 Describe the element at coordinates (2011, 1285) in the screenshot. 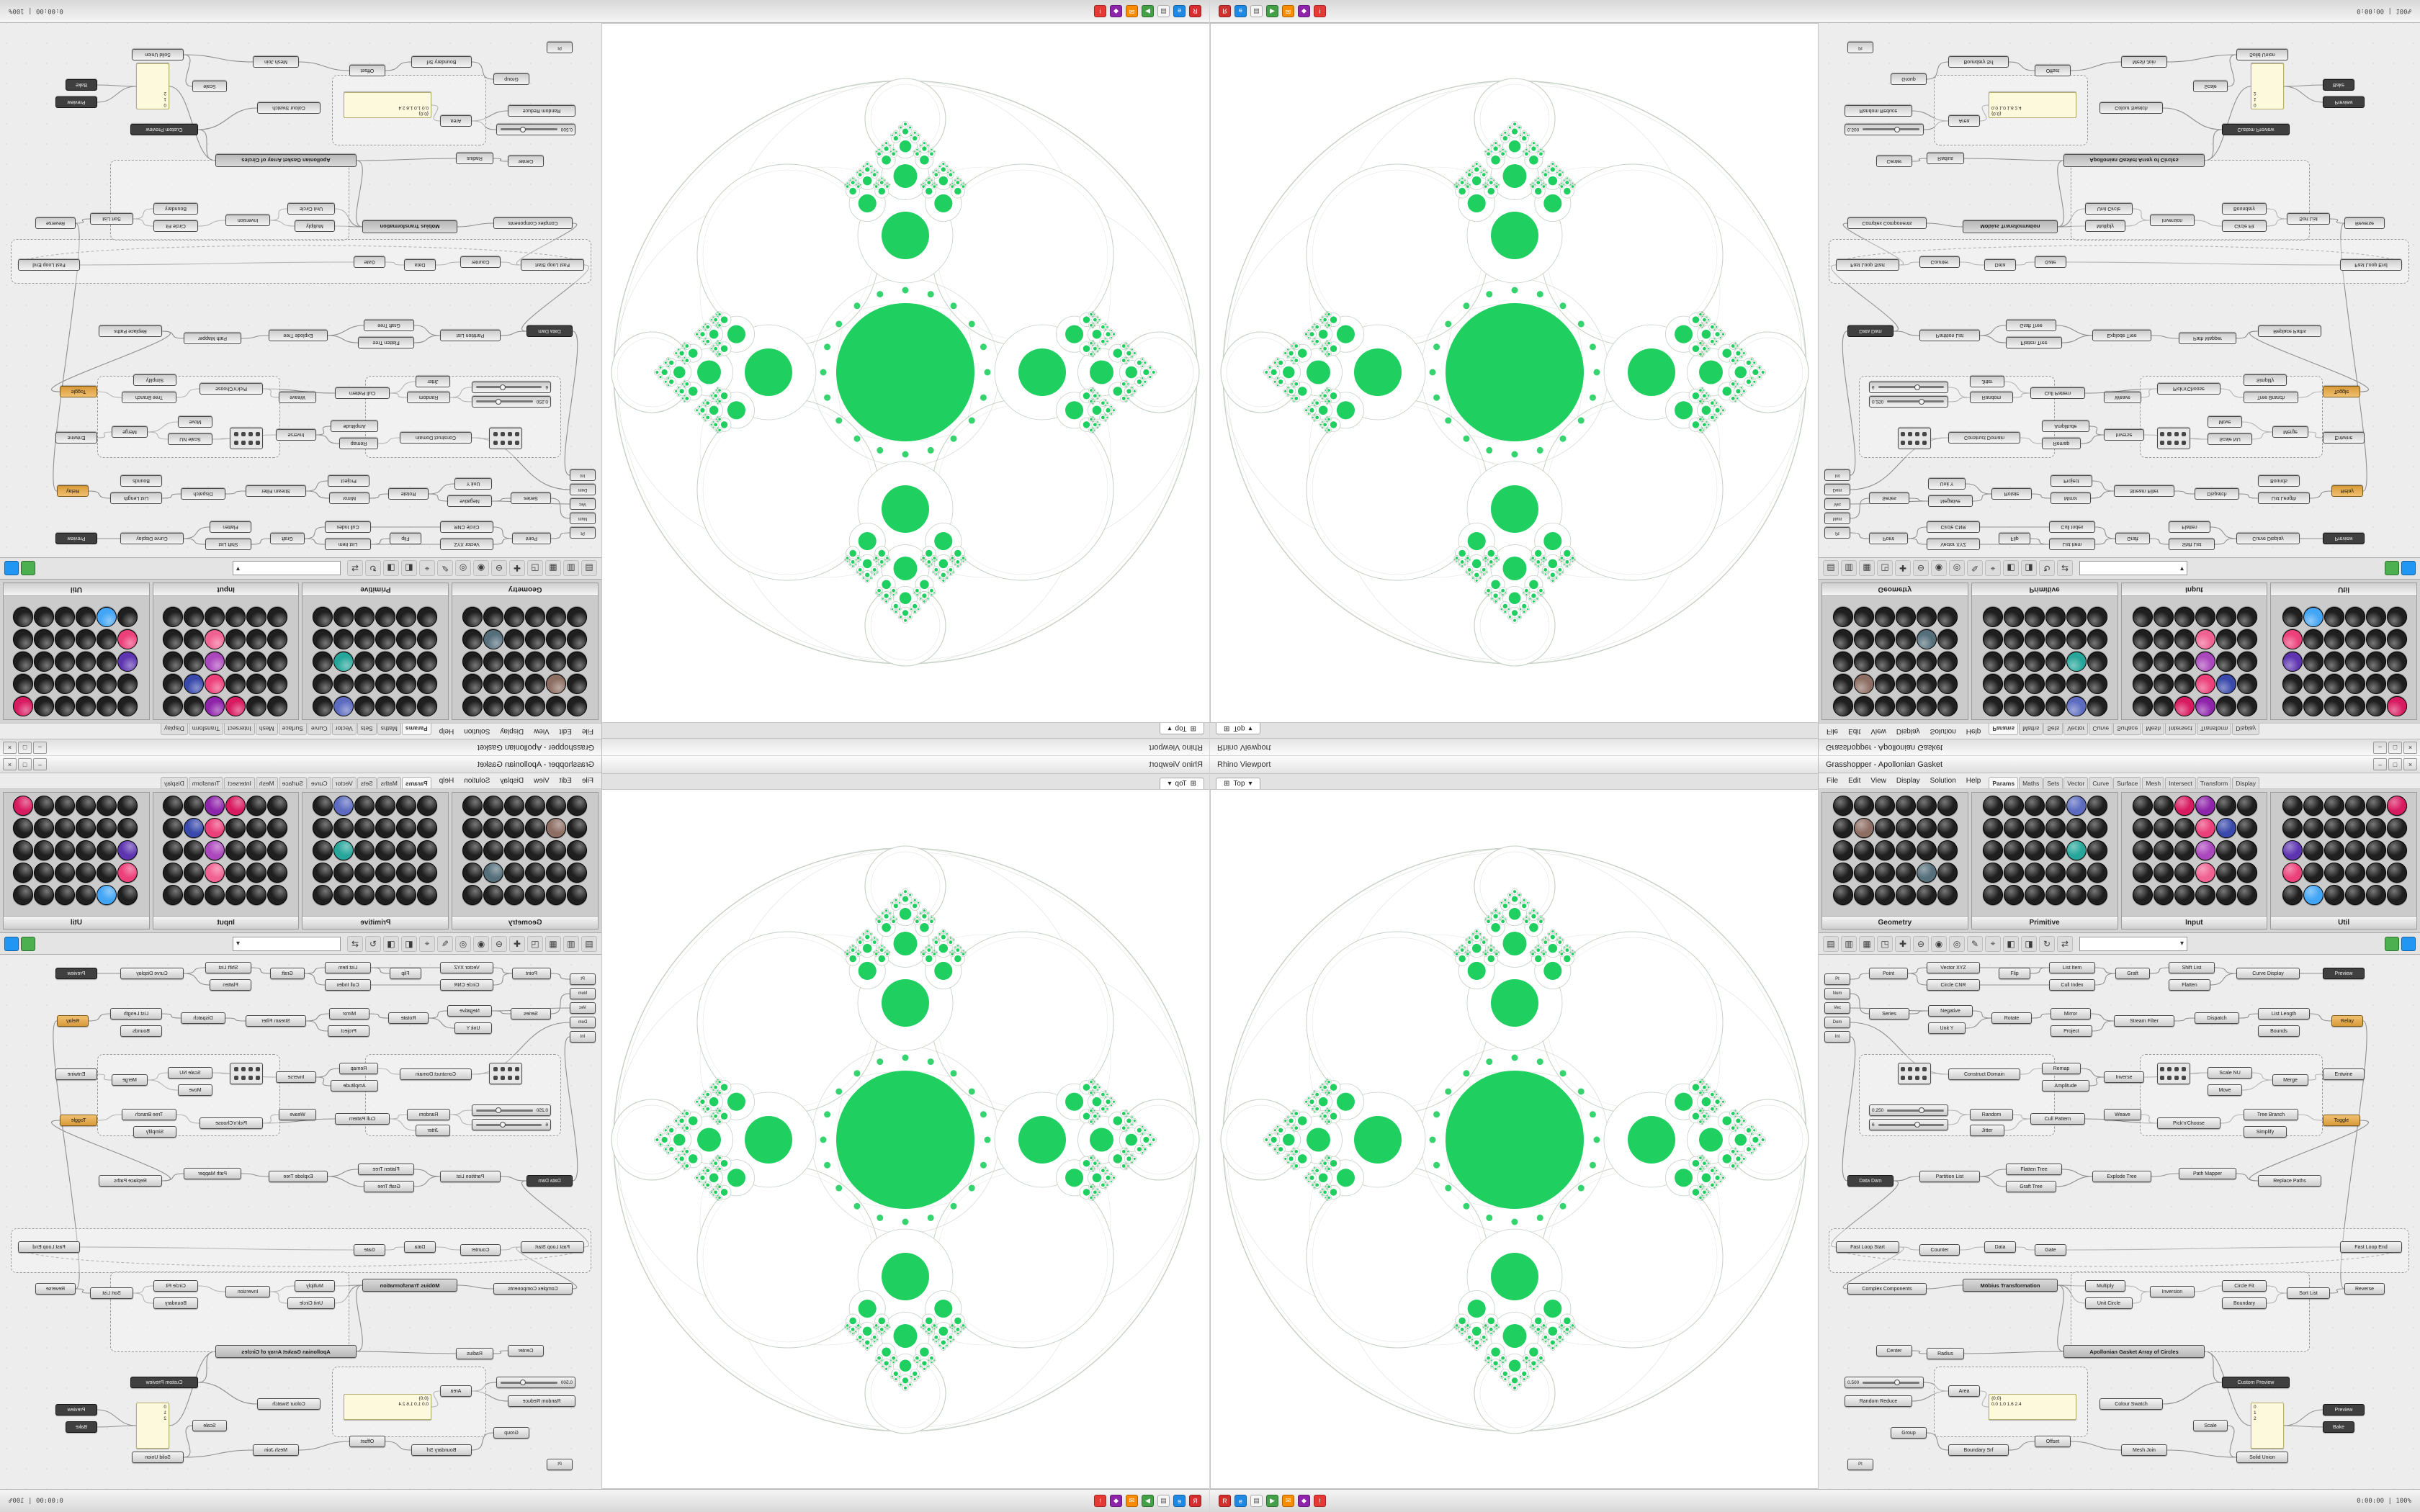

I see `gh-node-mb2: Möbius Transformation` at that location.